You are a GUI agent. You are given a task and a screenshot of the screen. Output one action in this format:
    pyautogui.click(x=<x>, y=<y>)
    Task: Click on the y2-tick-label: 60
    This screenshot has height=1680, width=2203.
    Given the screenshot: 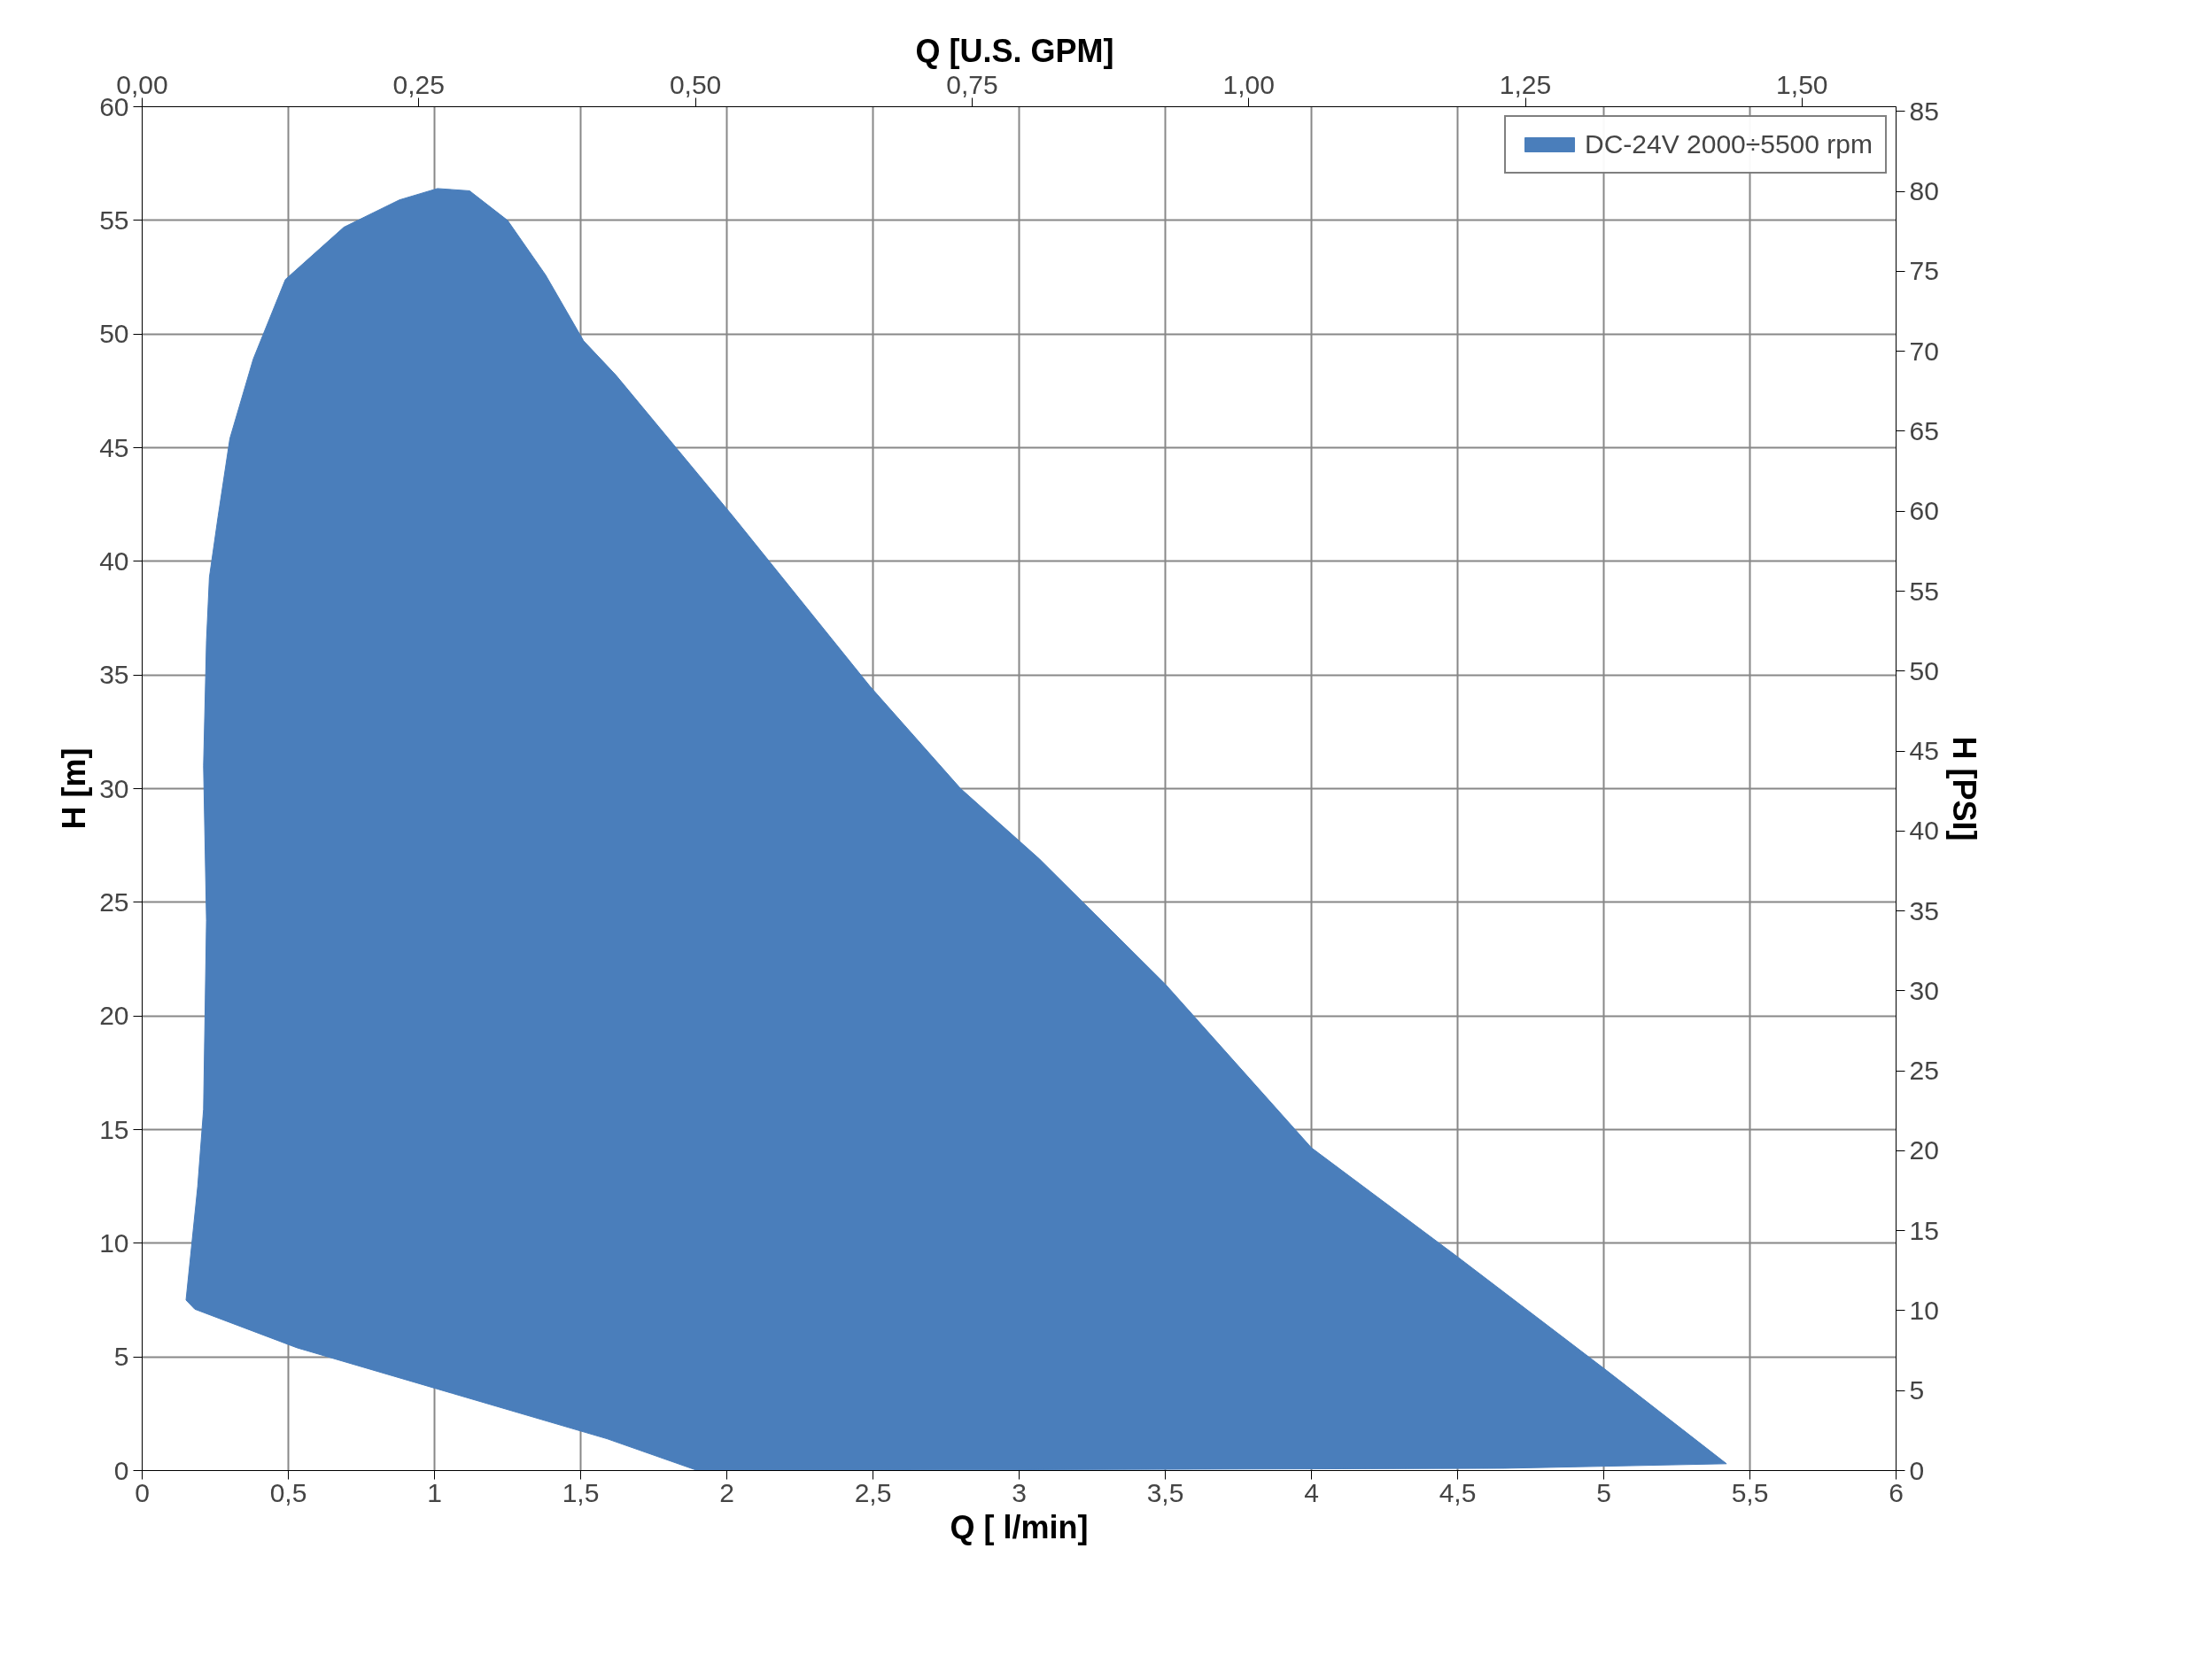 What is the action you would take?
    pyautogui.click(x=1924, y=511)
    